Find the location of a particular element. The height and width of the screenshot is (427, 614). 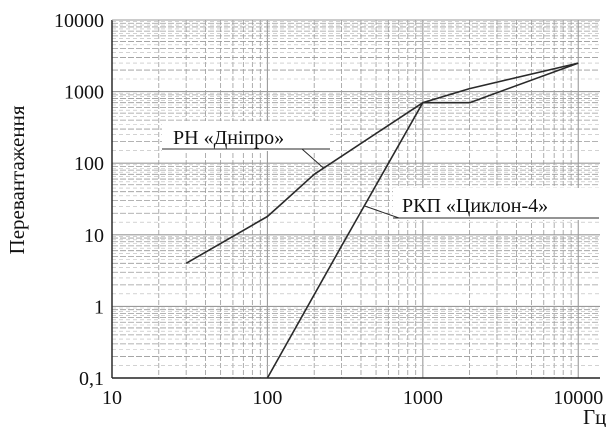

x-tick-label: 10 is located at coordinates (112, 398).